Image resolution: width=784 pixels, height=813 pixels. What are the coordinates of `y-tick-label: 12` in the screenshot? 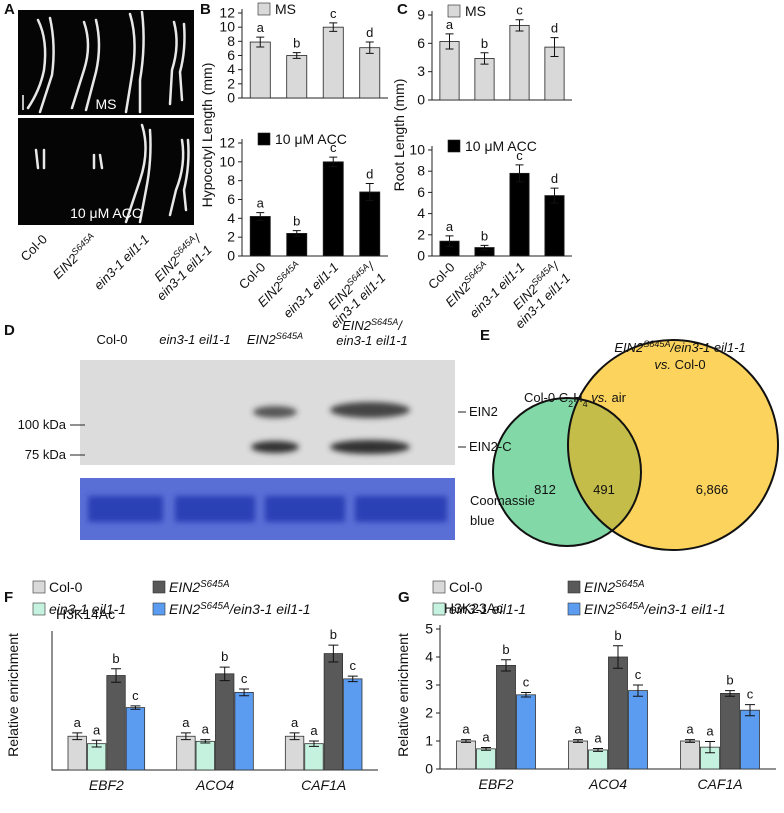 It's located at (227, 143).